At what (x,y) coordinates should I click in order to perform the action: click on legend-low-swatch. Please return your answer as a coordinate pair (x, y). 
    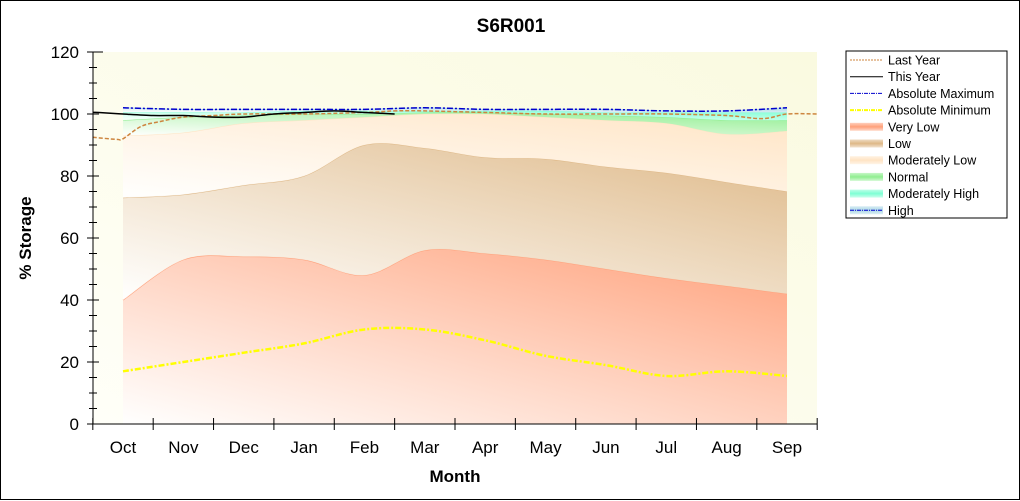
    Looking at the image, I should click on (866, 143).